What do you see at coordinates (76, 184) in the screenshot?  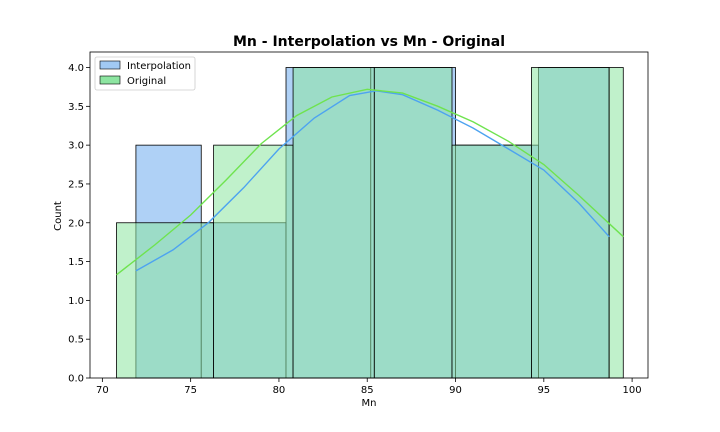 I see `y-tick-label: 2.5` at bounding box center [76, 184].